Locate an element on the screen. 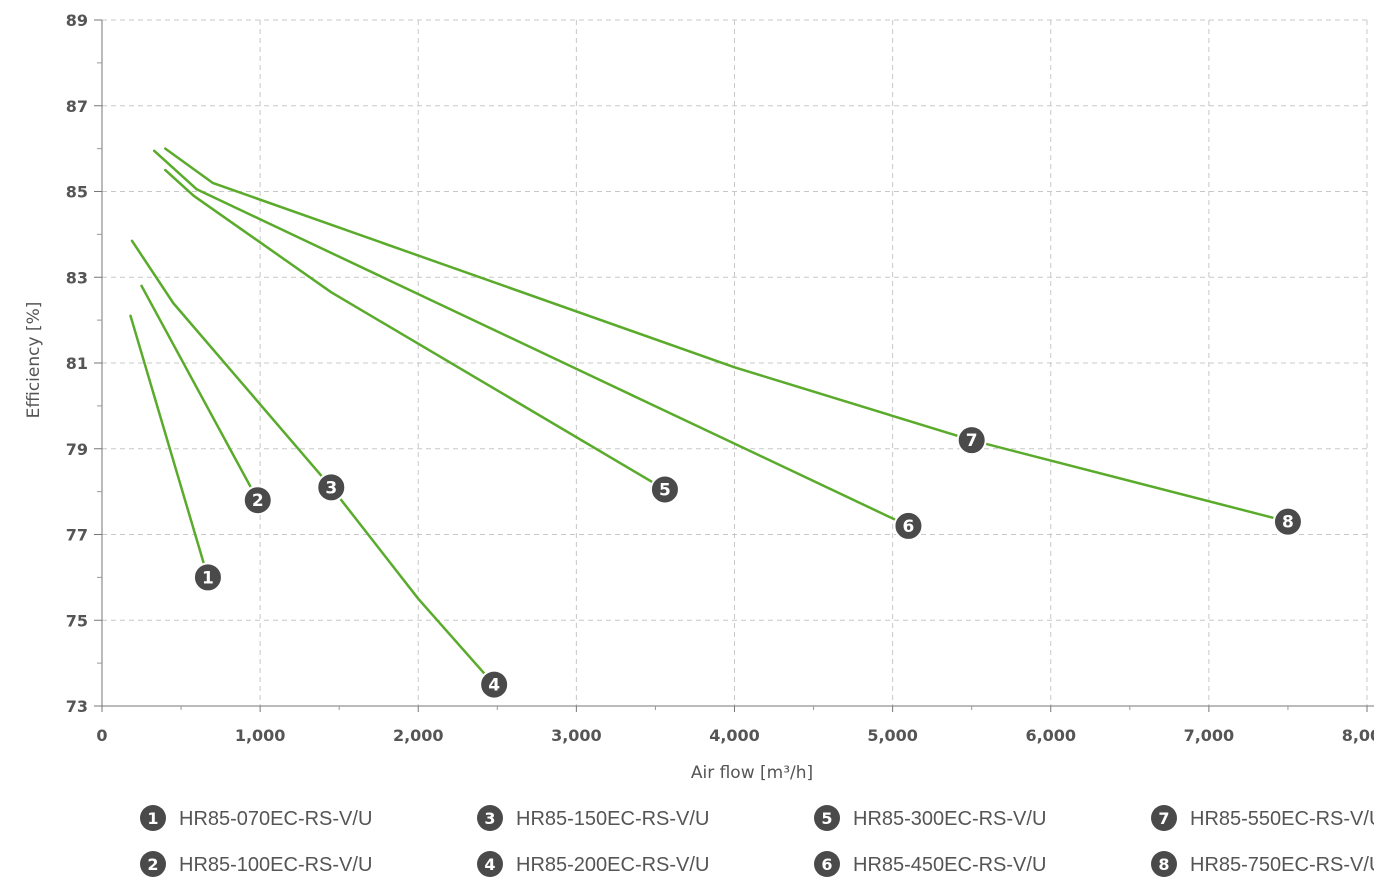 The image size is (1374, 878). legend-badge-number: 5 is located at coordinates (826, 818).